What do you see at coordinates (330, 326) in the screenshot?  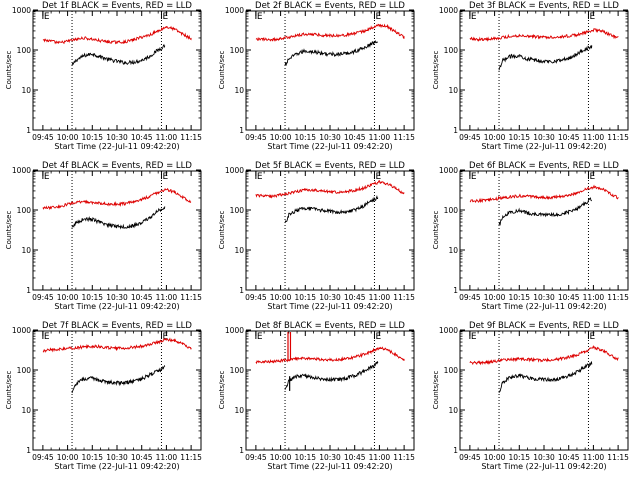 I see `panel-title: Det 8f BLACK = Events, RED = LLD` at bounding box center [330, 326].